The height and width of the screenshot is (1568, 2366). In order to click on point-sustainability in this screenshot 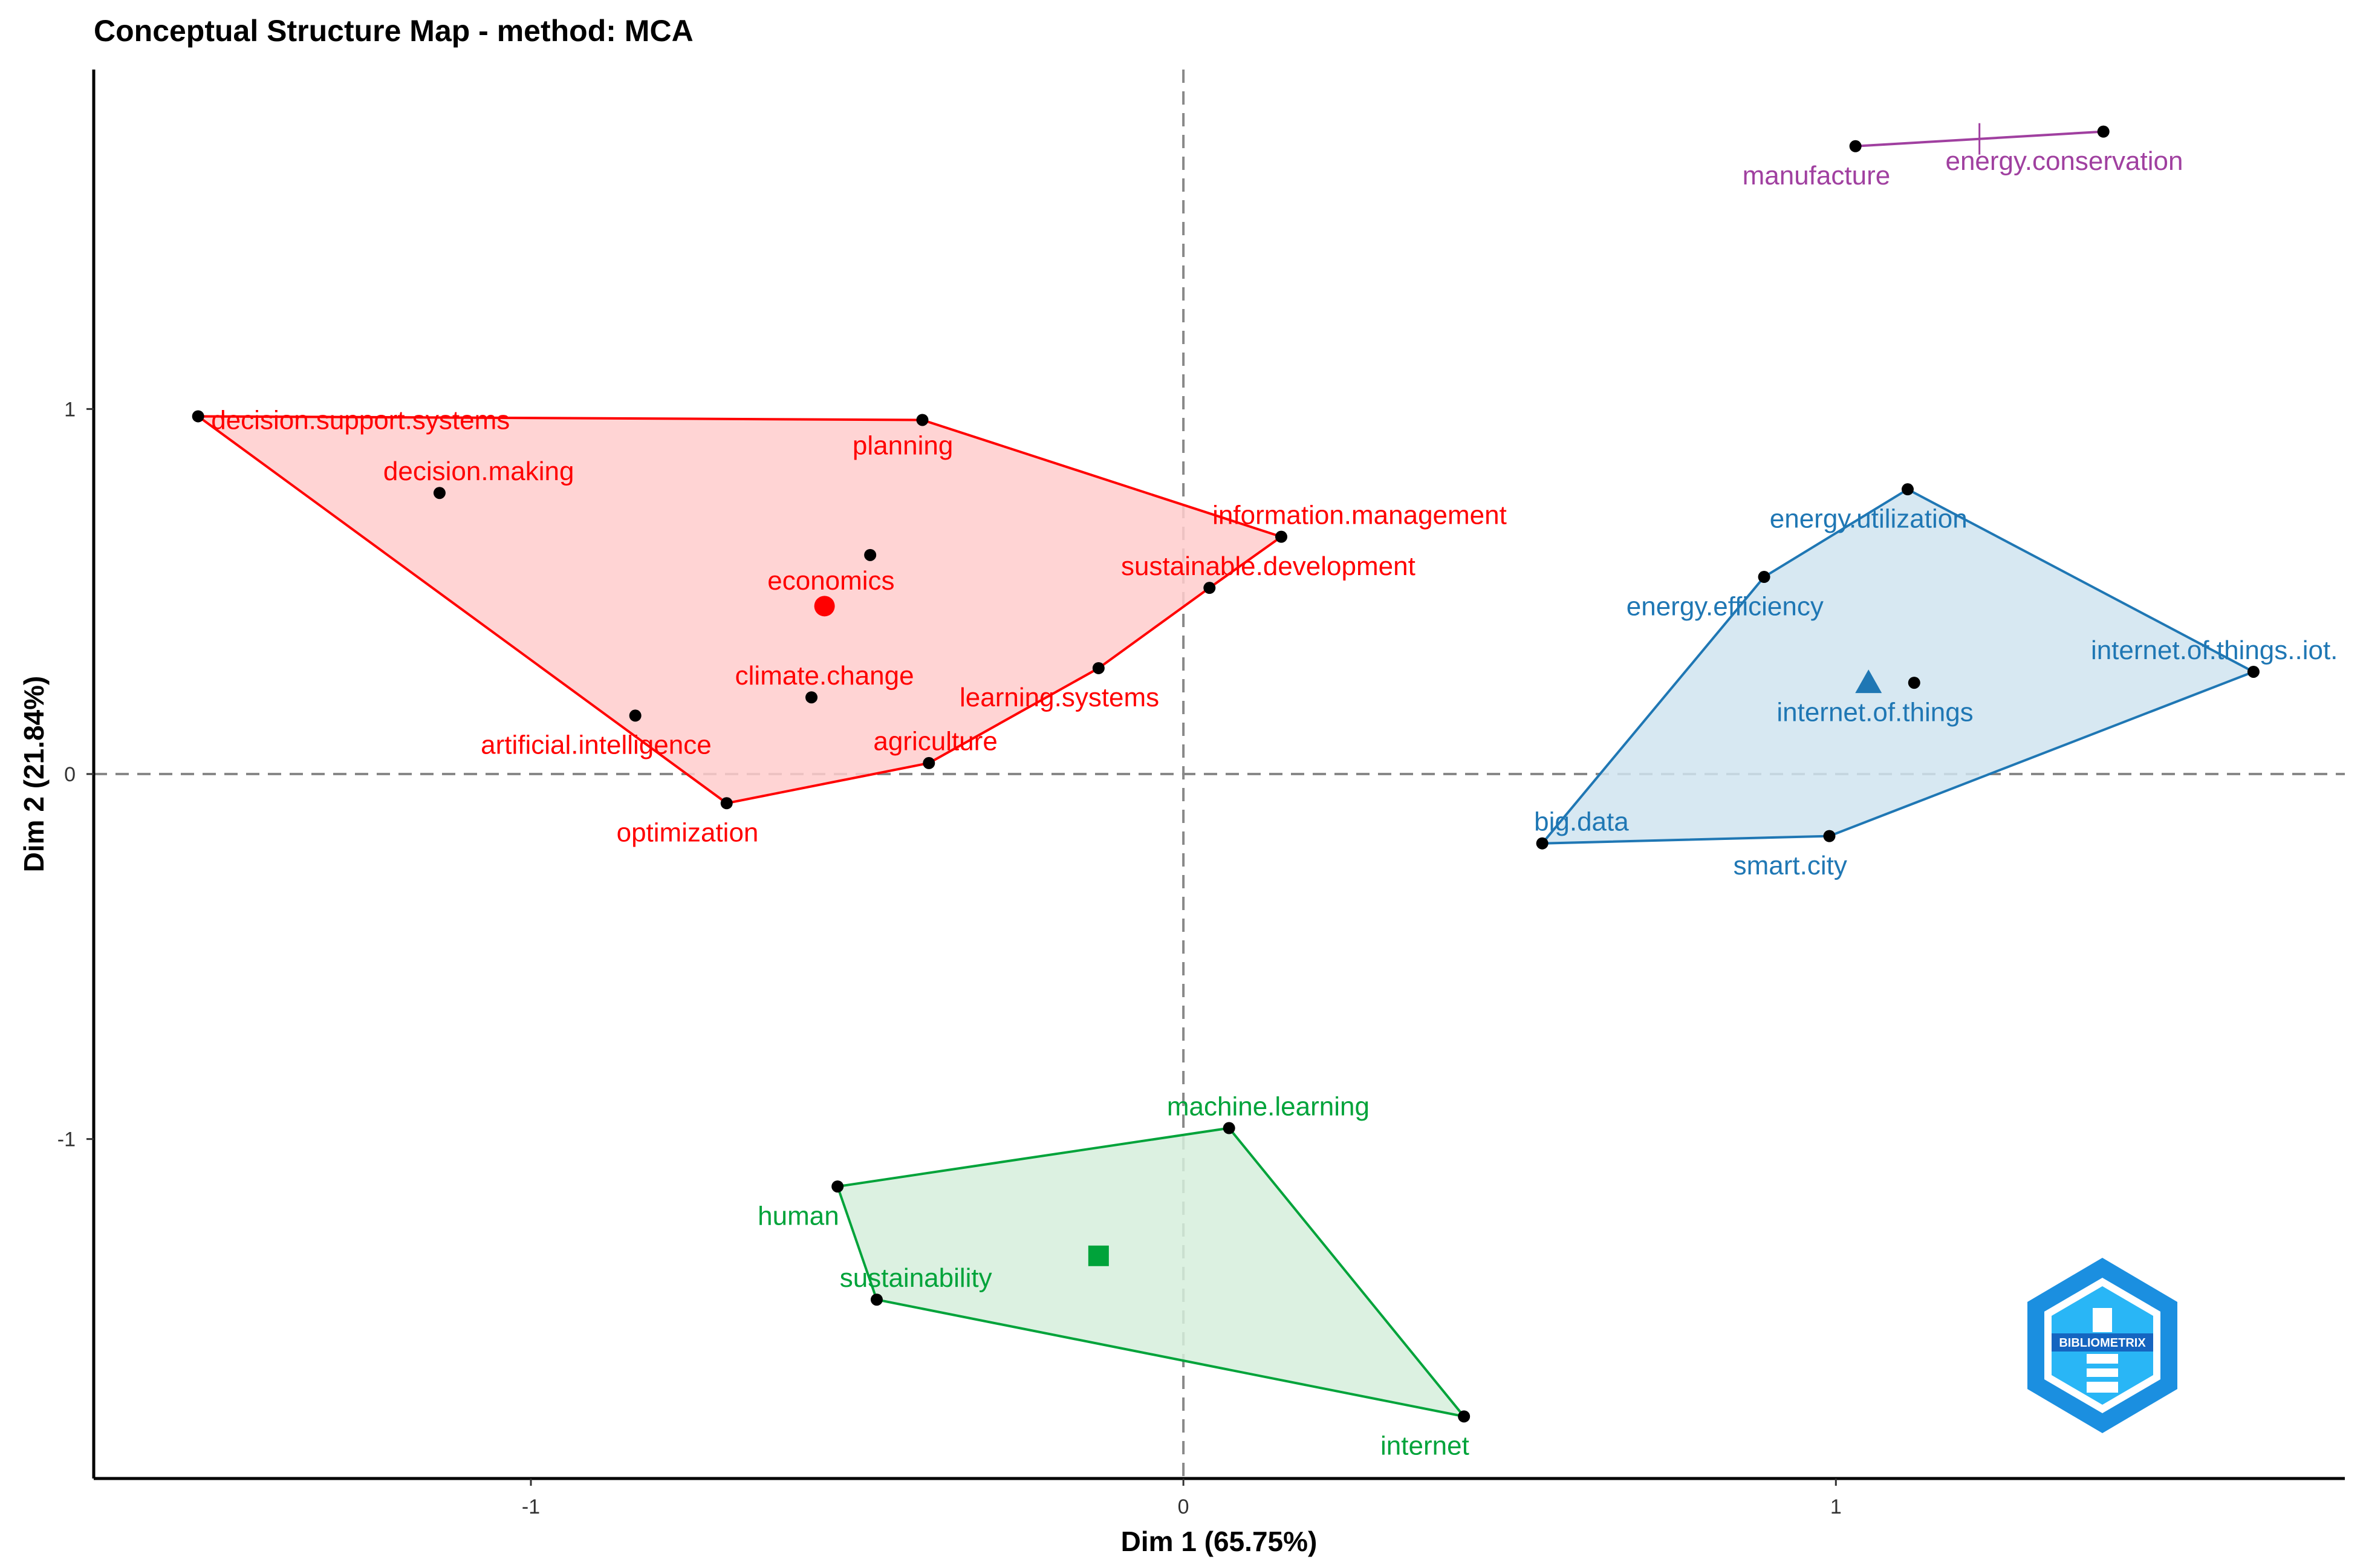, I will do `click(876, 1299)`.